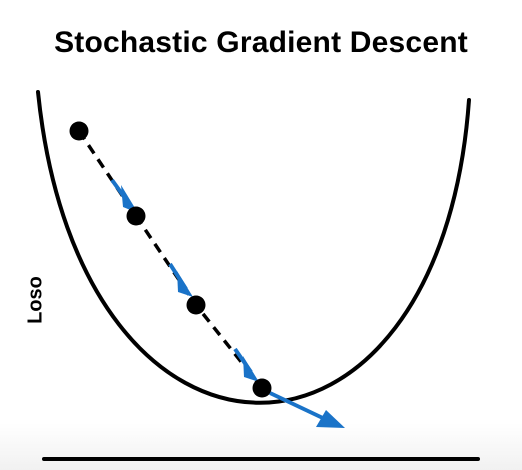 Image resolution: width=522 pixels, height=470 pixels. What do you see at coordinates (261, 42) in the screenshot?
I see `diagram-title: Stochastic Gradient Descent` at bounding box center [261, 42].